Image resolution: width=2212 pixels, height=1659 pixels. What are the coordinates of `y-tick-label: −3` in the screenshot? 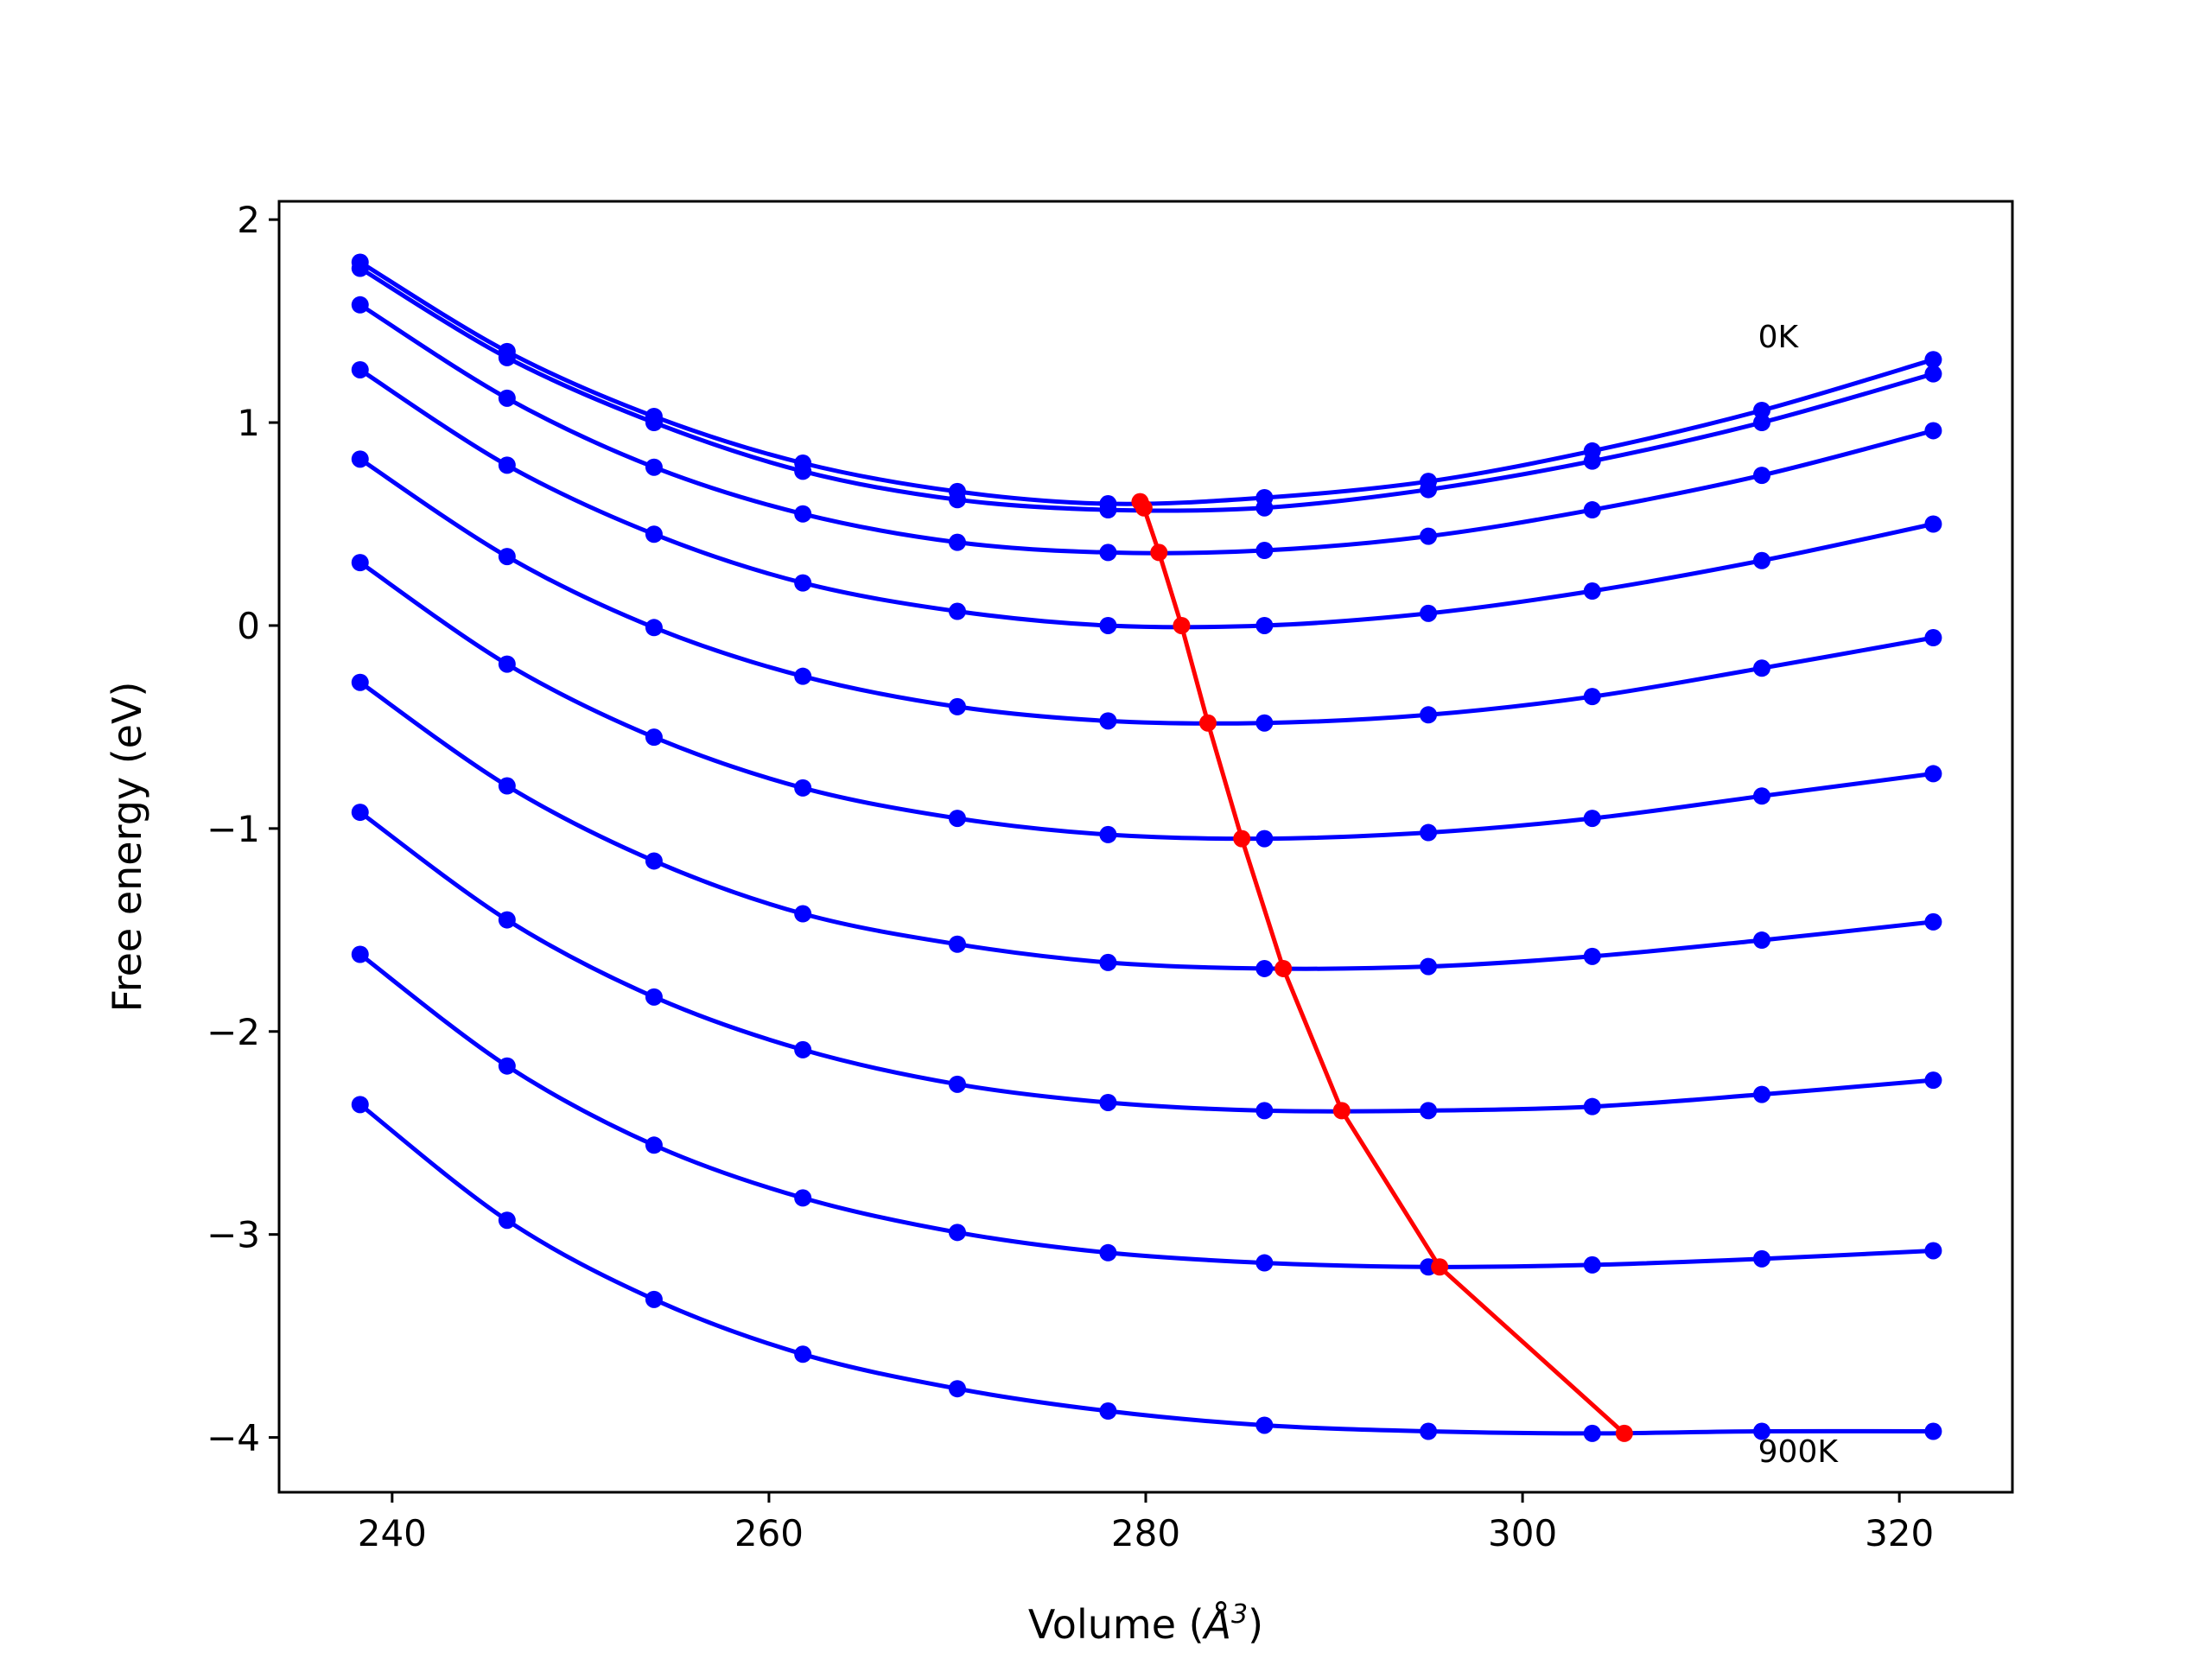 It's located at (233, 1235).